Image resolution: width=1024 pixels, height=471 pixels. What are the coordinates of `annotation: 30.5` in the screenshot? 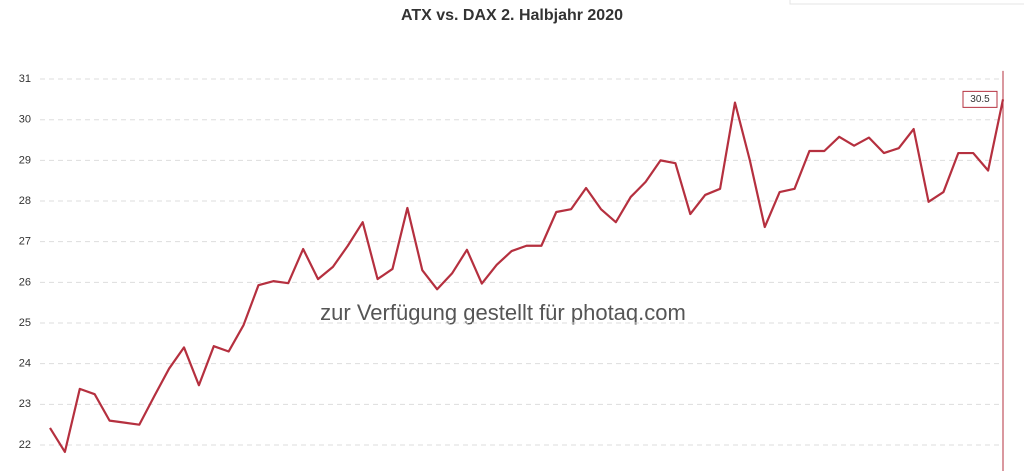 It's located at (980, 99).